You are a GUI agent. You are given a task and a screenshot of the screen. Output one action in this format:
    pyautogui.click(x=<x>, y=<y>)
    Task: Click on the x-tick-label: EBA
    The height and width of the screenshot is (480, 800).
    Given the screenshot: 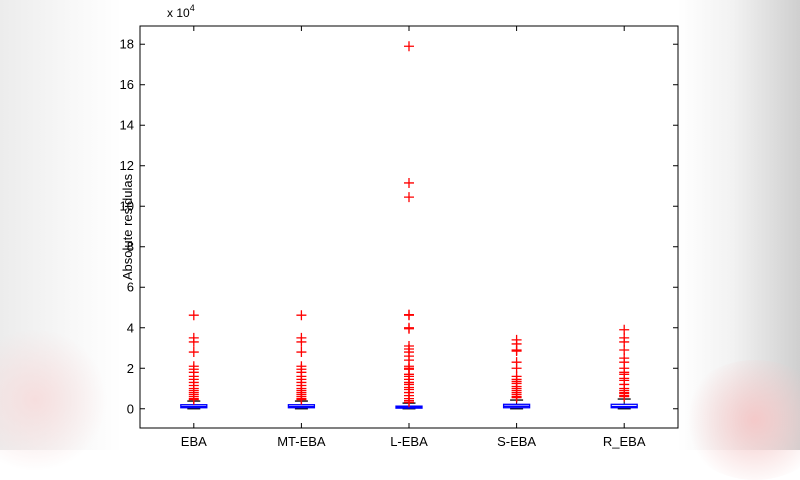 What is the action you would take?
    pyautogui.click(x=194, y=441)
    